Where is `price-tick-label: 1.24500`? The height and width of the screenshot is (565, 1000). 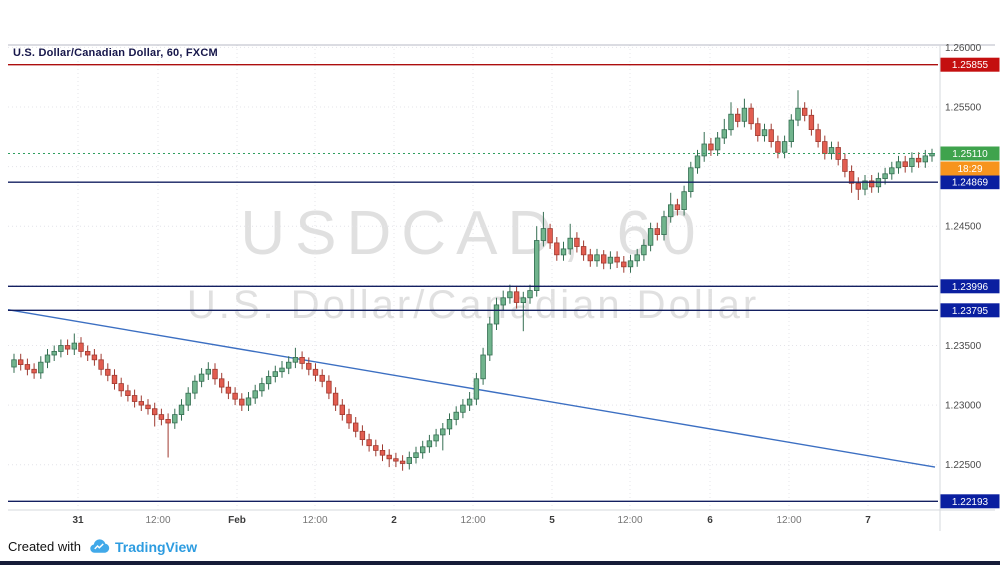 price-tick-label: 1.24500 is located at coordinates (963, 227).